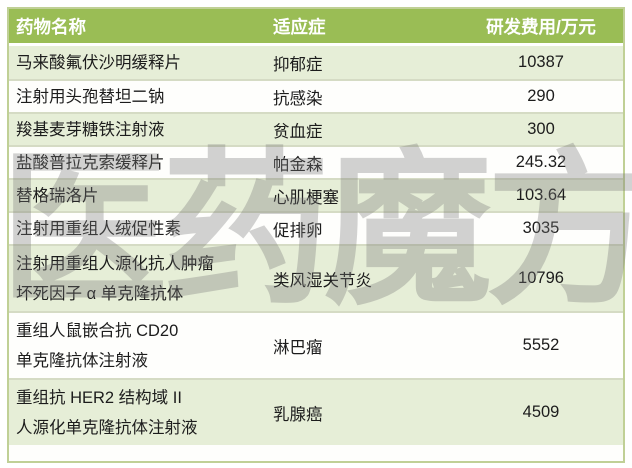  I want to click on drug-name-line: 注射用头孢替坦二钠, so click(90, 96).